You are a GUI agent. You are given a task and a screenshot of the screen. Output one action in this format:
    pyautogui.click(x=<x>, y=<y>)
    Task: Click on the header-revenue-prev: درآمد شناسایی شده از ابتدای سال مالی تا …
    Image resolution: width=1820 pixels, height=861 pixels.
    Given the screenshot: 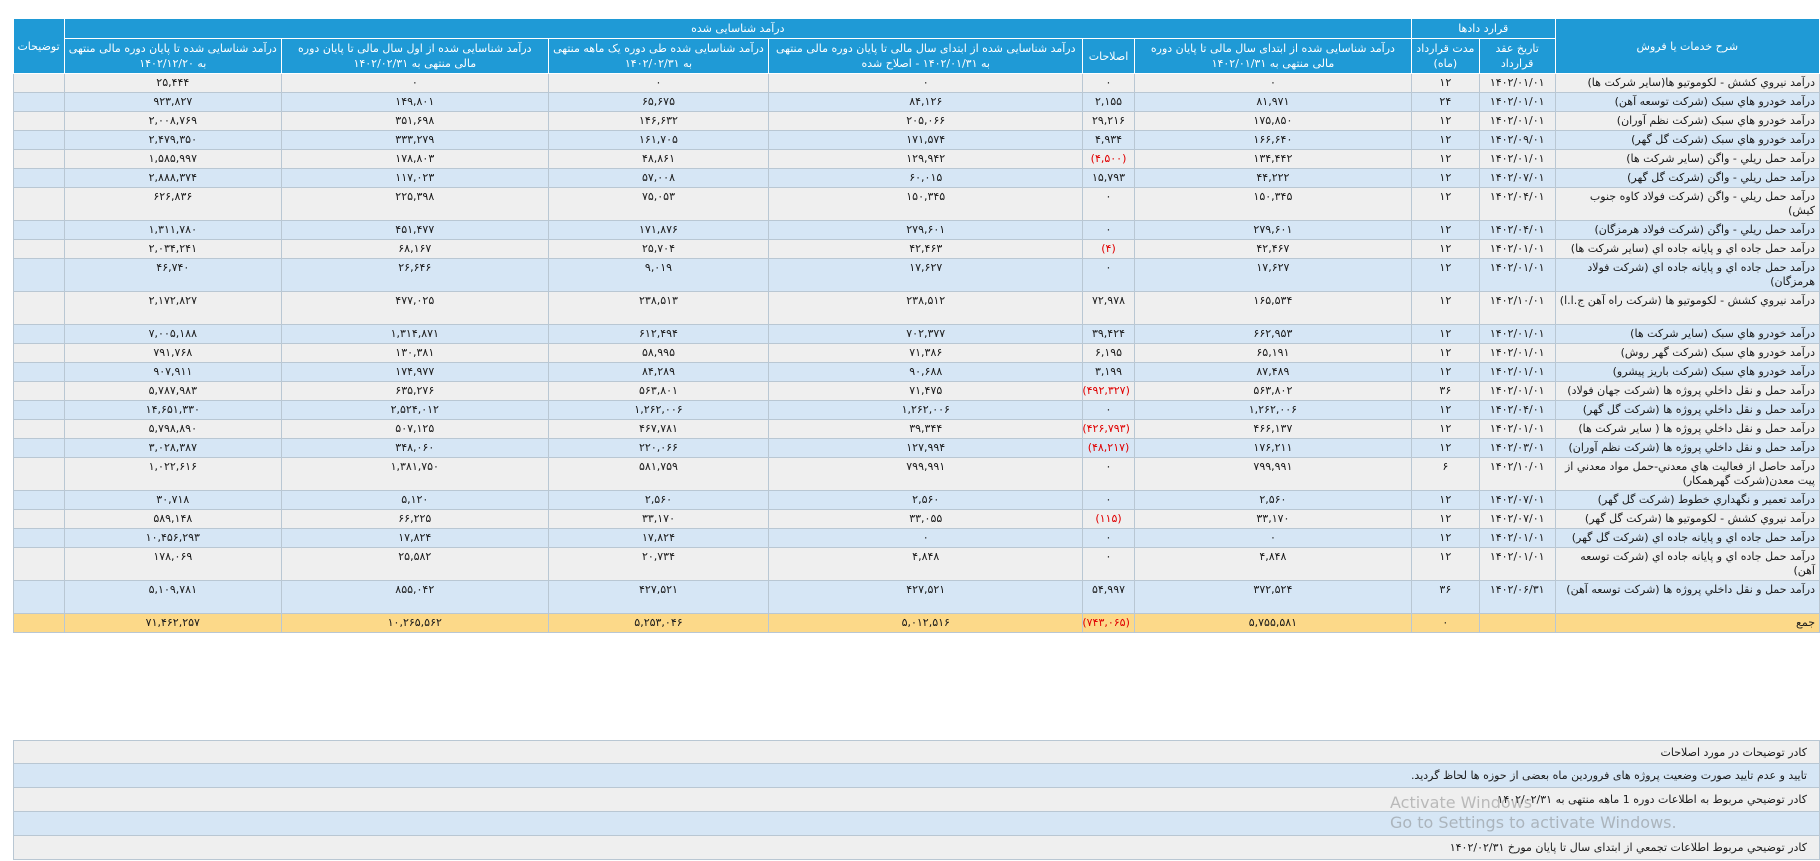 What is the action you would take?
    pyautogui.click(x=1272, y=56)
    